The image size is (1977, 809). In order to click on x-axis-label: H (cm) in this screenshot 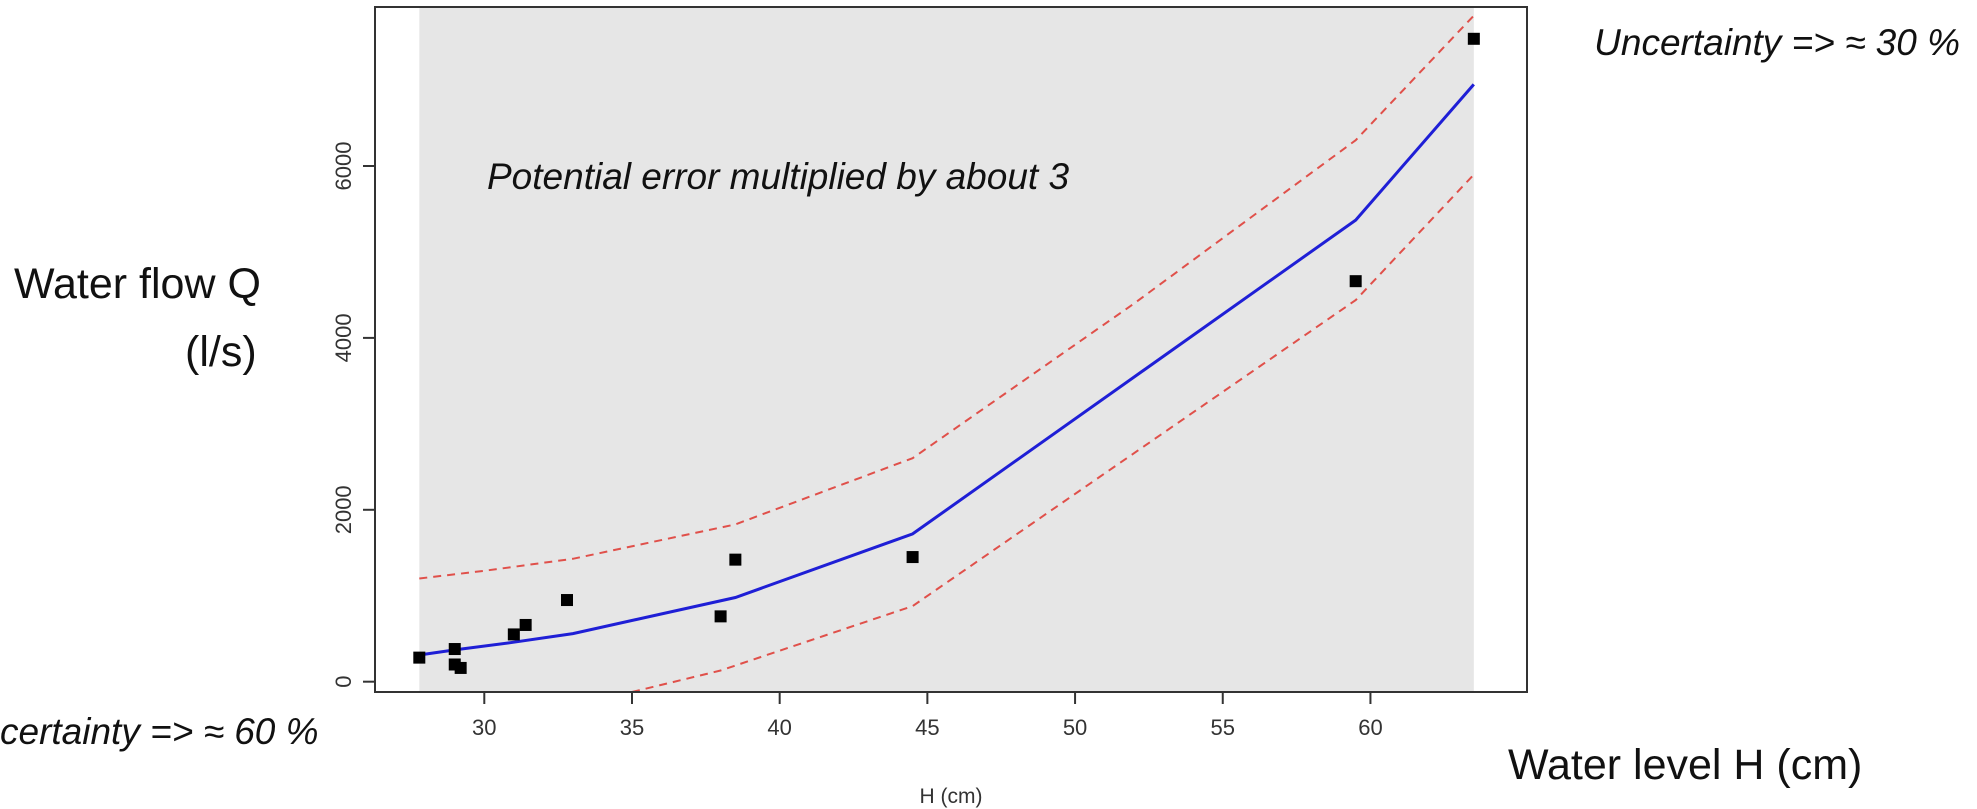, I will do `click(951, 796)`.